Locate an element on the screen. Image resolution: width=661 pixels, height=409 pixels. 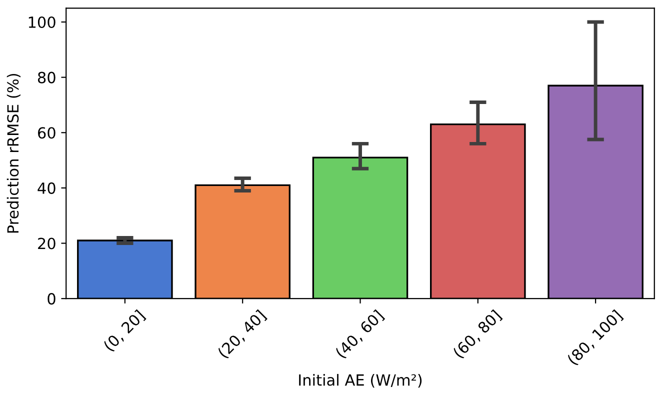
x-axis-title: Initial AE (W/m²) is located at coordinates (360, 381).